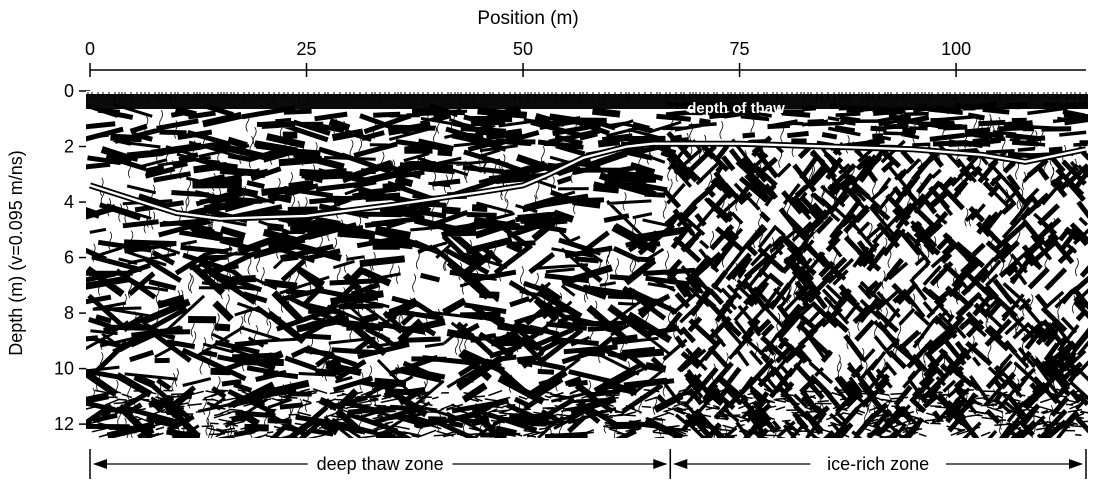 The height and width of the screenshot is (500, 1100). Describe the element at coordinates (69, 91) in the screenshot. I see `y-tick-label: 0` at that location.